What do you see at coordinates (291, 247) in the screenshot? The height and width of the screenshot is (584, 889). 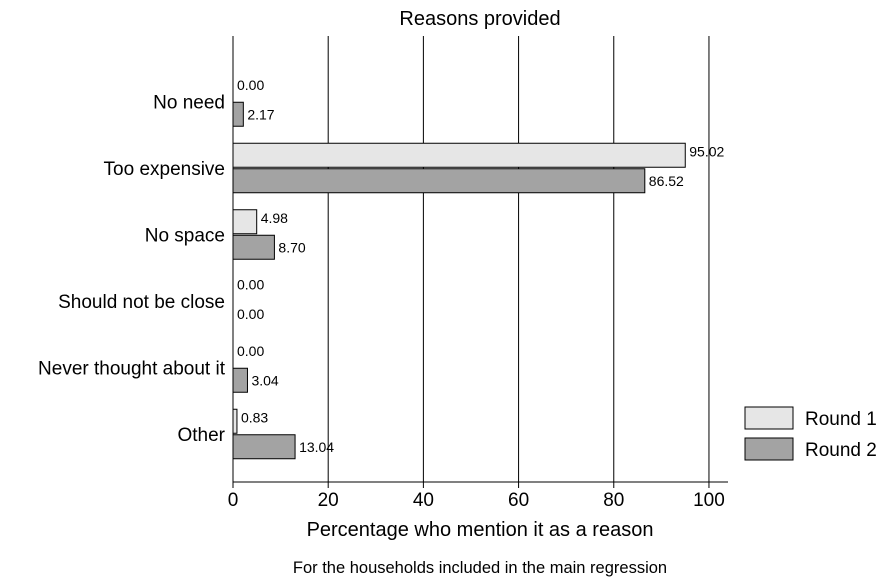 I see `data-label: 8.70` at bounding box center [291, 247].